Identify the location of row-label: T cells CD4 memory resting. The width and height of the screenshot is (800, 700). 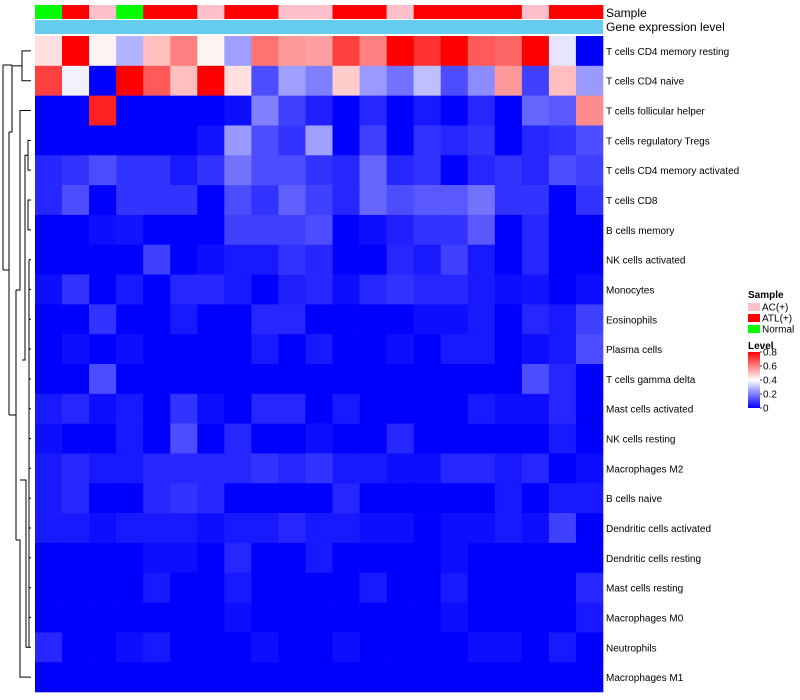
(667, 52).